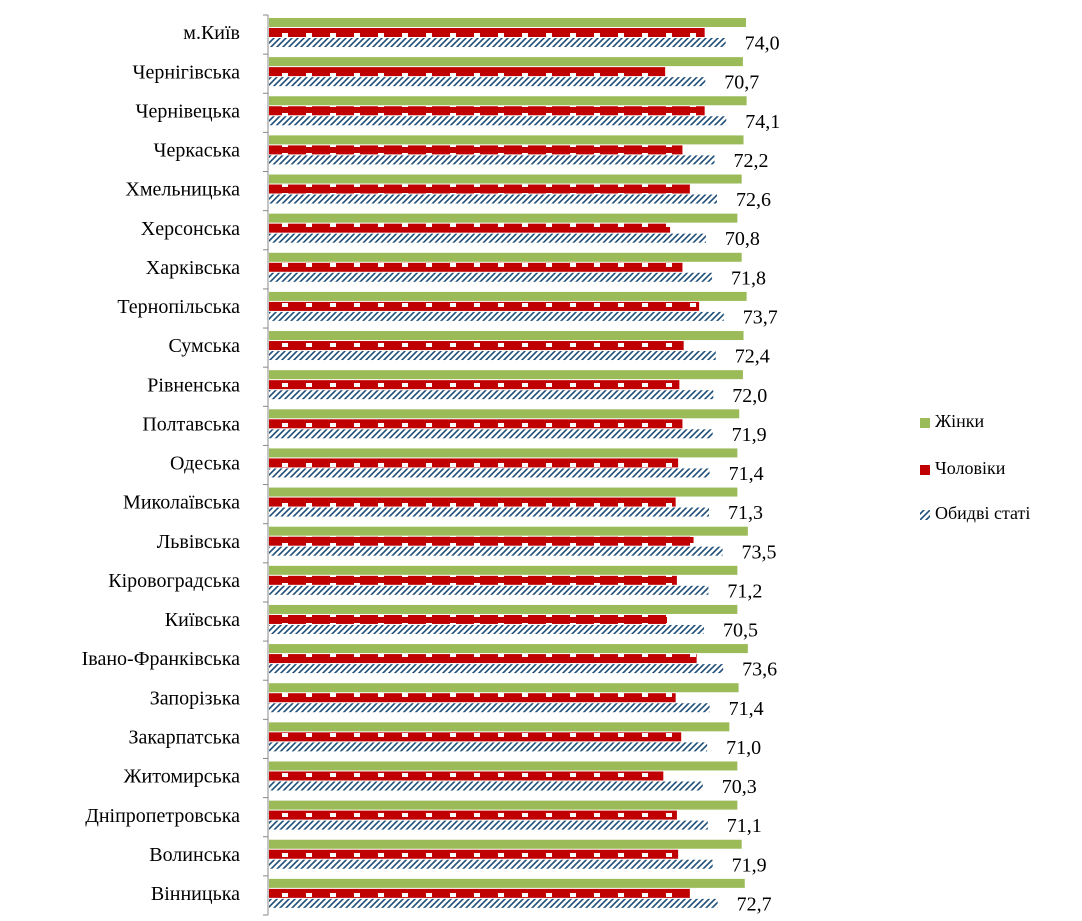  I want to click on category-label: Львівська, so click(198, 542).